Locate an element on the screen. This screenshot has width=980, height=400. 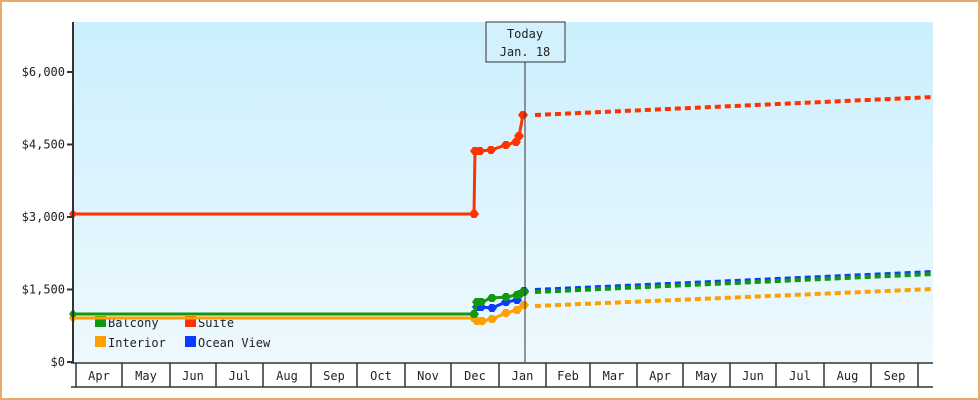
y-tick-label: $3,000 is located at coordinates (43, 217).